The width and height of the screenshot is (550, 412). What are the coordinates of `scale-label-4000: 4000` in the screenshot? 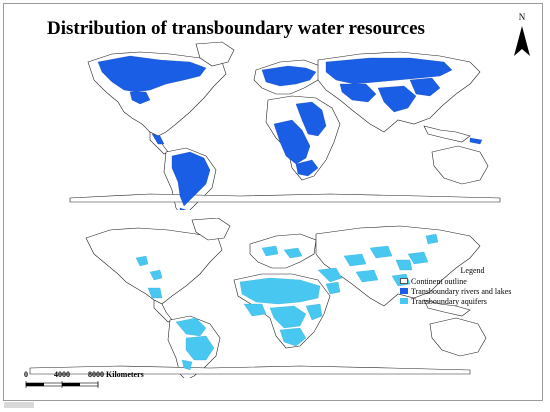 It's located at (62, 374).